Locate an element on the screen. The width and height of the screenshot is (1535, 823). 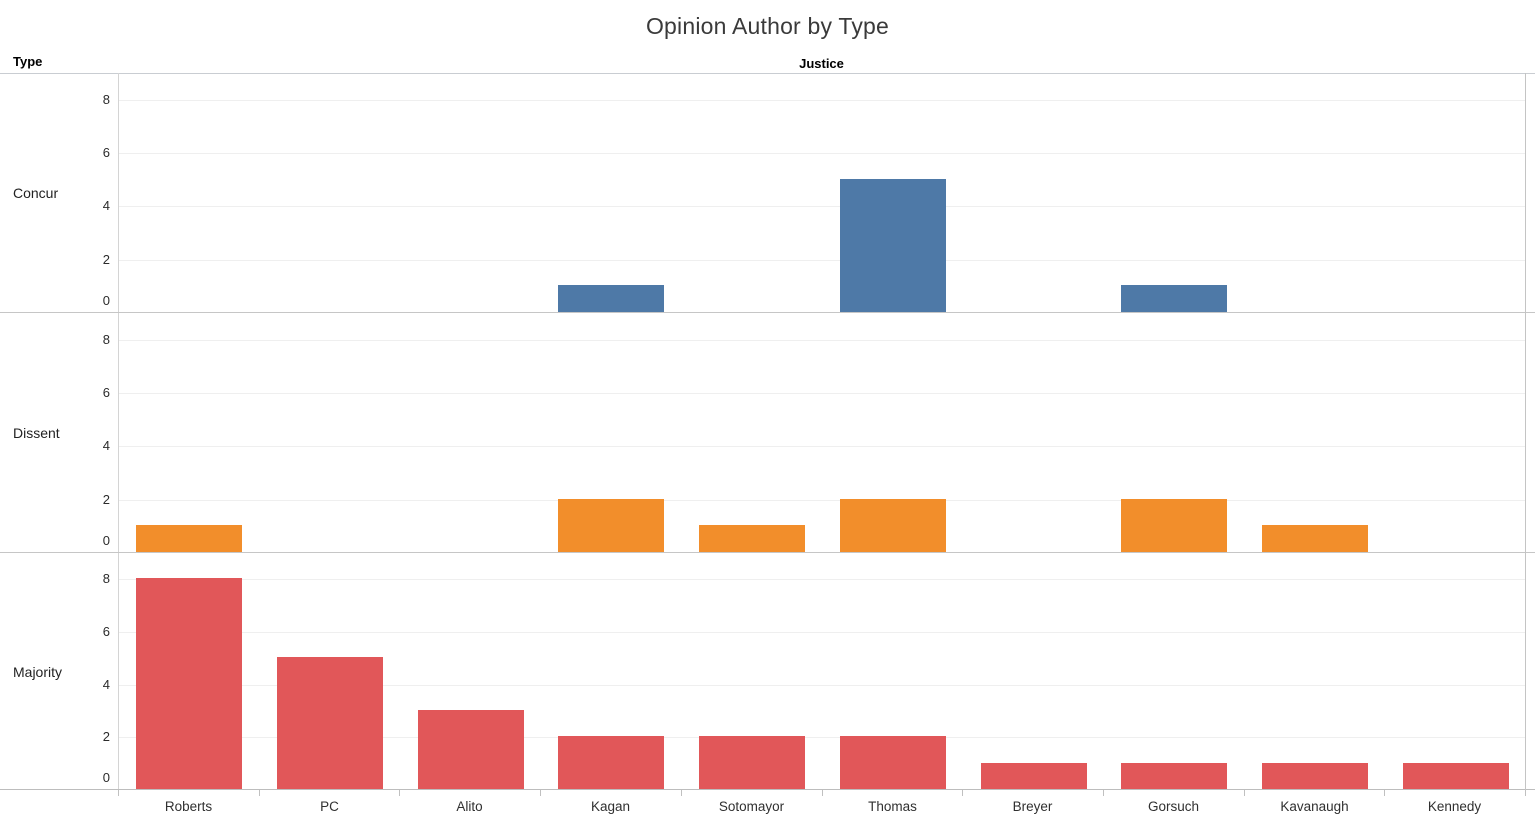
bar-majority-kennedy is located at coordinates (1456, 776).